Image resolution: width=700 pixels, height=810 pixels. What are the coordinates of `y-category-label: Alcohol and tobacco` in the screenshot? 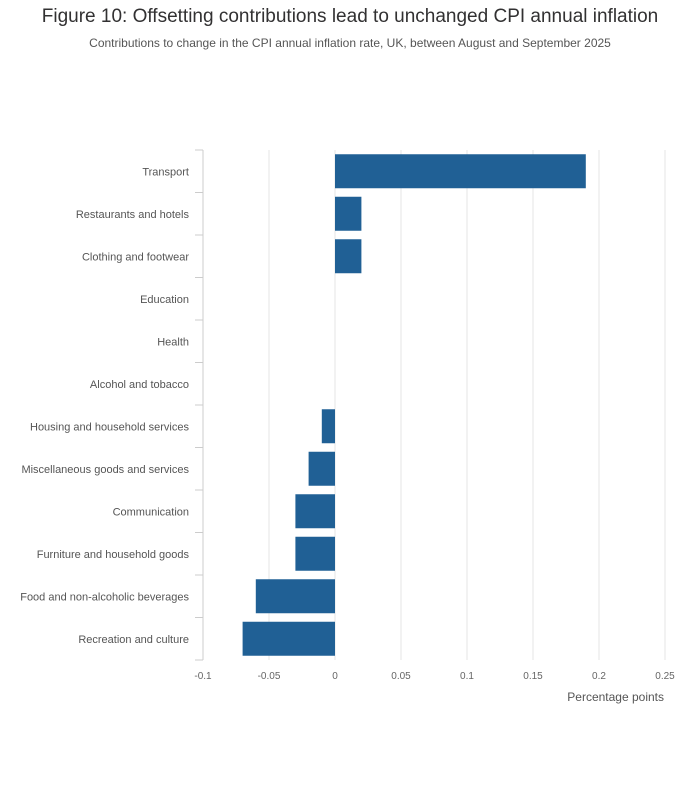 It's located at (139, 385).